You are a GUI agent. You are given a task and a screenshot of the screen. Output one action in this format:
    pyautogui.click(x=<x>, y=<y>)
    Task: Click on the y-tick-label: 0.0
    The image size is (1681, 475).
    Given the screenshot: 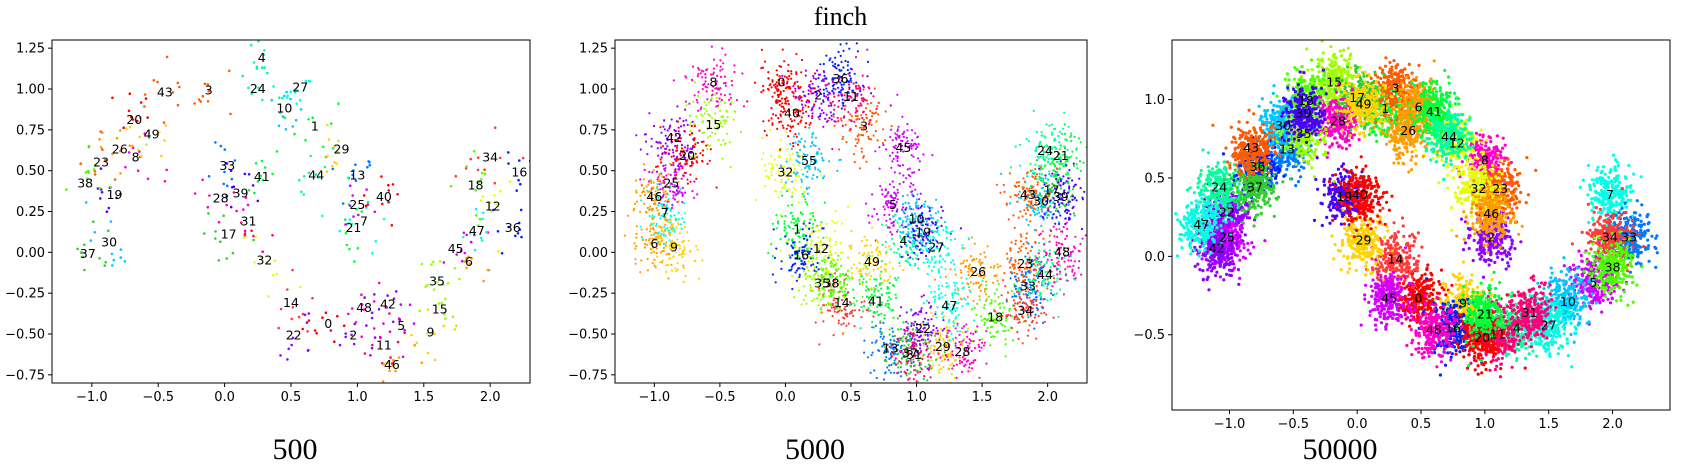 What is the action you would take?
    pyautogui.click(x=1154, y=257)
    